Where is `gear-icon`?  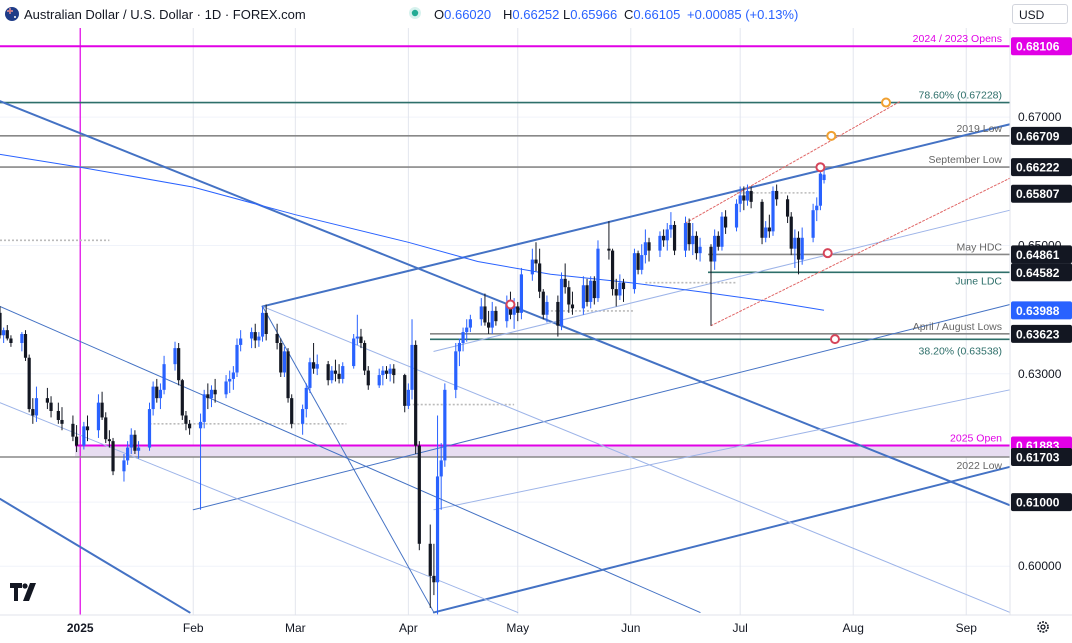 gear-icon is located at coordinates (1043, 628).